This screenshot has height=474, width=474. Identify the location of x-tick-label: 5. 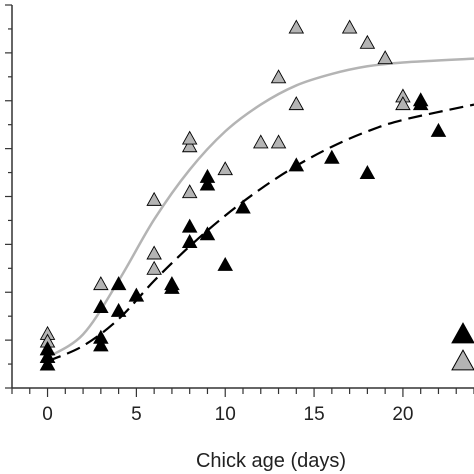
(136, 414).